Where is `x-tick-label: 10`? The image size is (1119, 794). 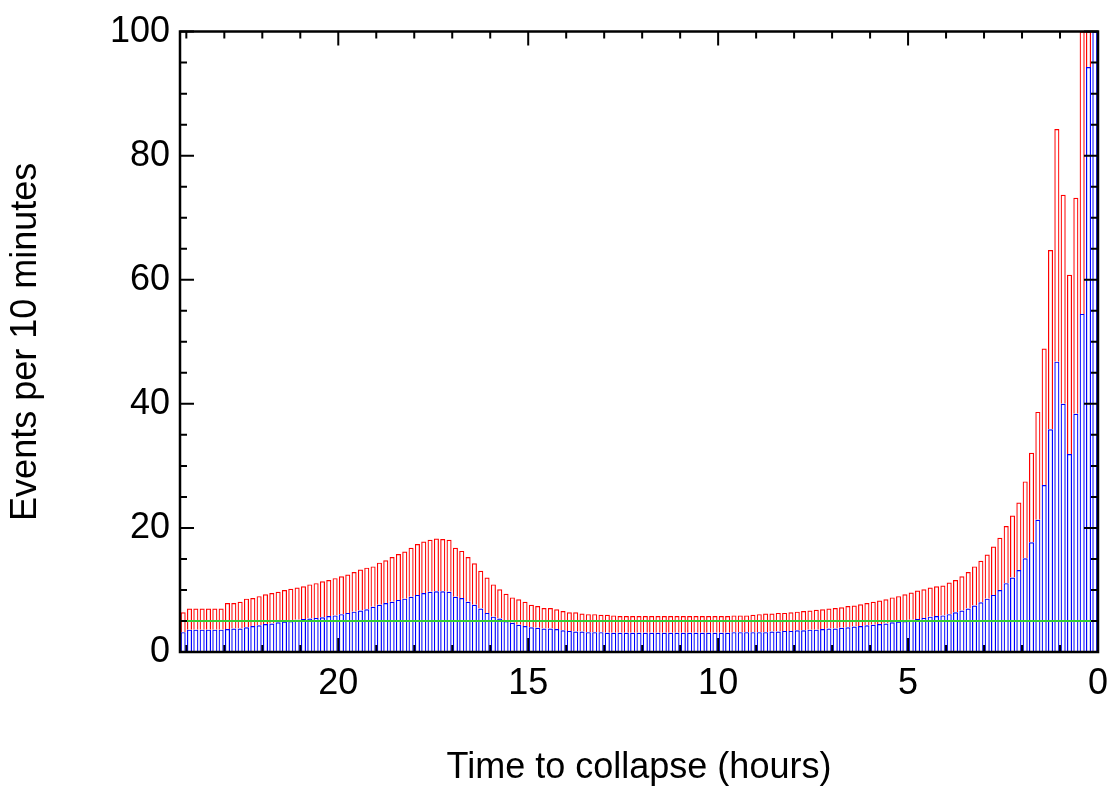
x-tick-label: 10 is located at coordinates (718, 681).